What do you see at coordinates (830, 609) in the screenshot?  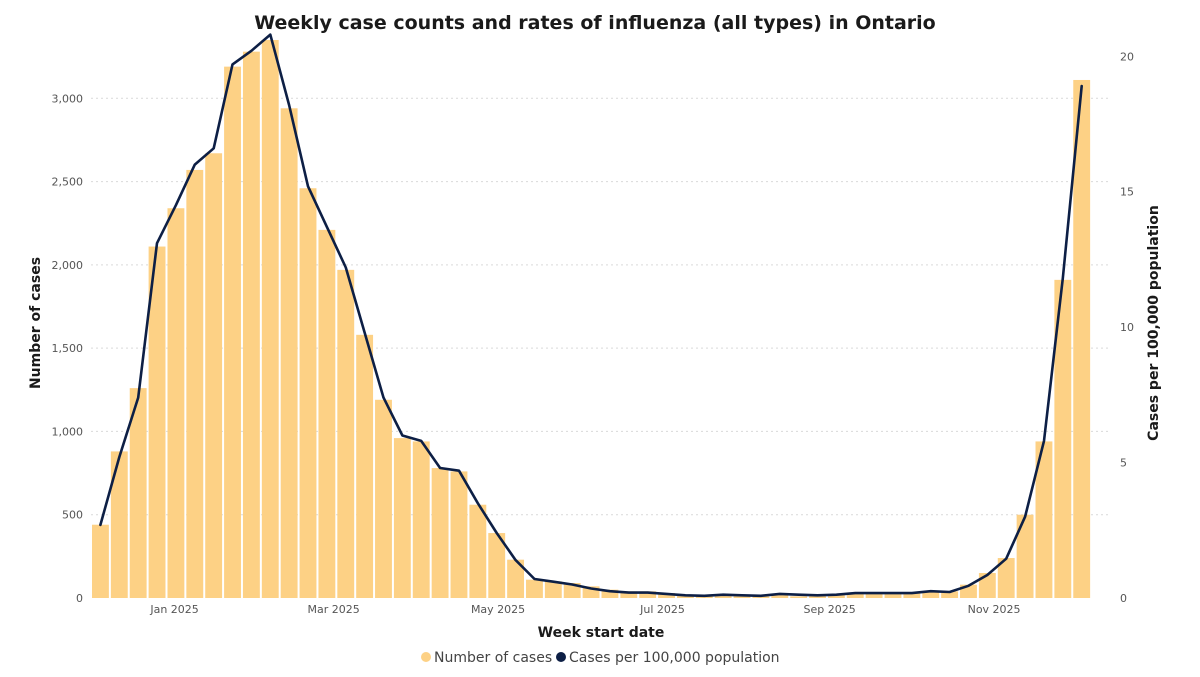 I see `x-tick-label: Sep 2025` at bounding box center [830, 609].